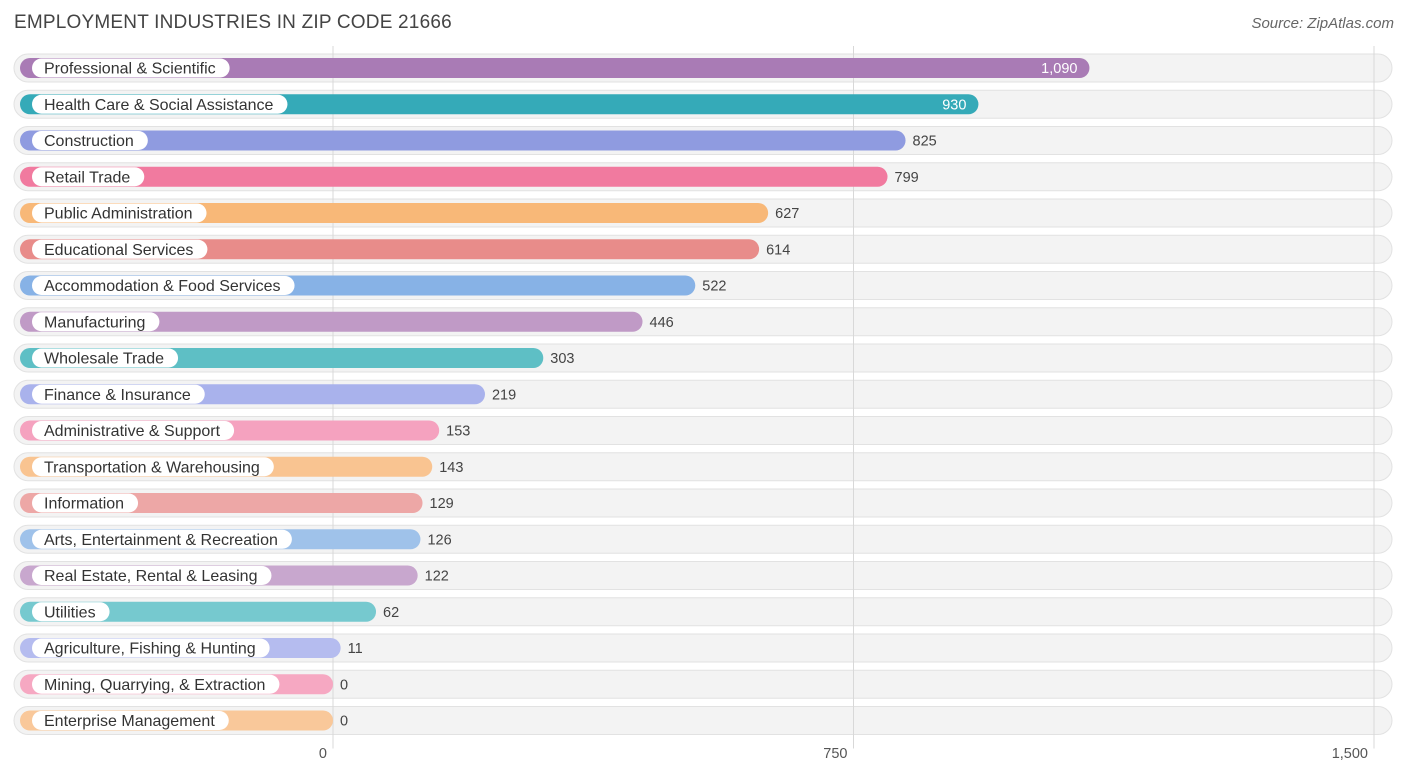  Describe the element at coordinates (954, 105) in the screenshot. I see `value-label: 930` at that location.